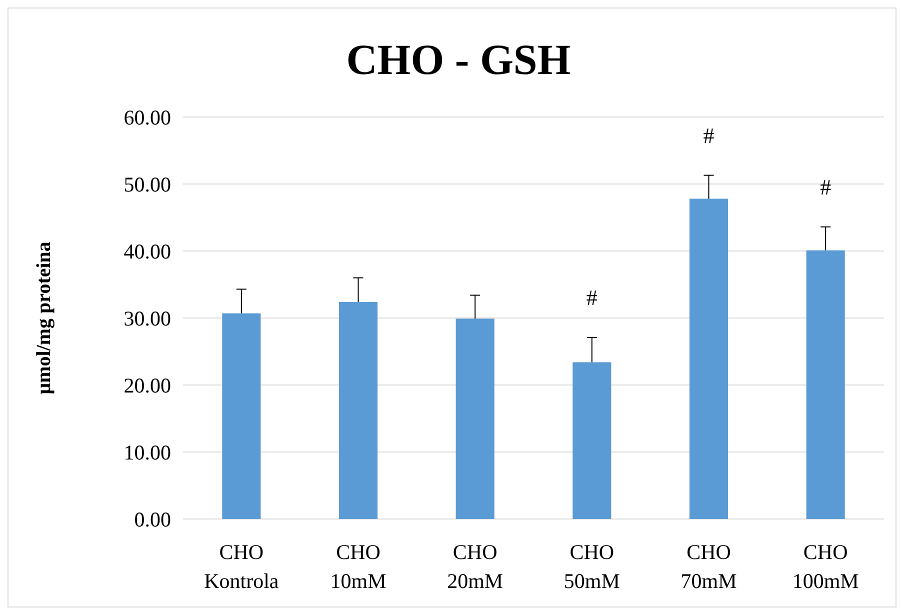 Image resolution: width=902 pixels, height=609 pixels. Describe the element at coordinates (147, 452) in the screenshot. I see `y-tick-label: 10.00` at that location.